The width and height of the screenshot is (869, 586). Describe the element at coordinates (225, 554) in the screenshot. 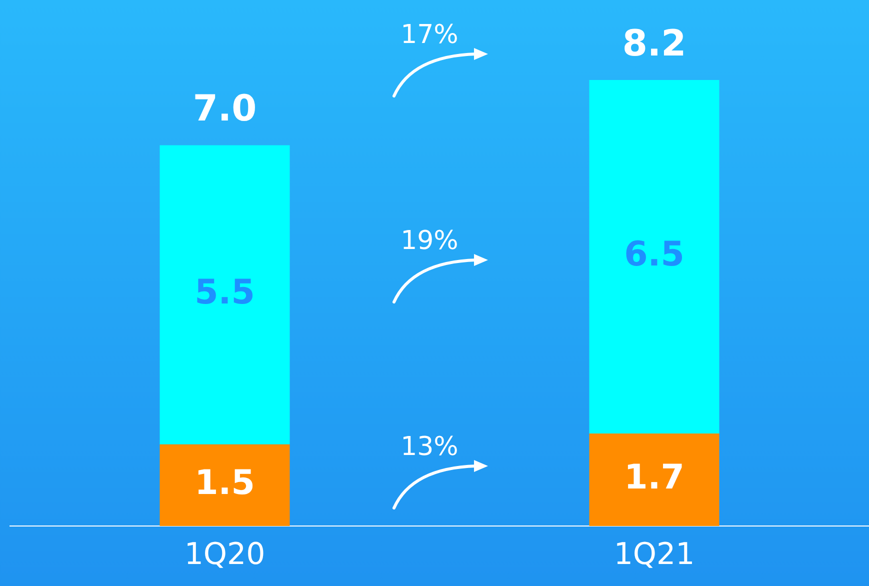

I see `x-tick-label: 1Q20` at that location.